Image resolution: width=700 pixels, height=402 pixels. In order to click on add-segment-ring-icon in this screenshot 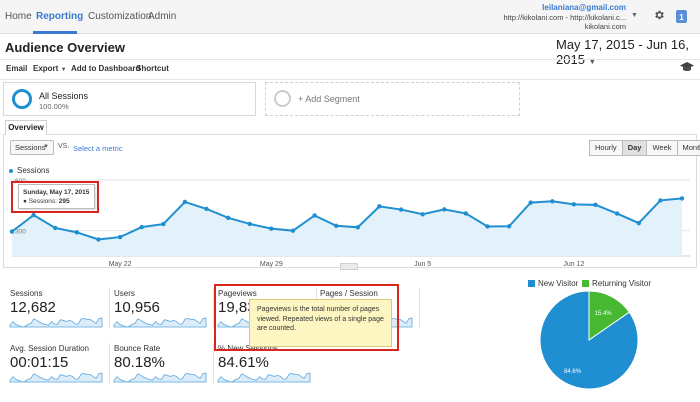, I will do `click(282, 98)`.